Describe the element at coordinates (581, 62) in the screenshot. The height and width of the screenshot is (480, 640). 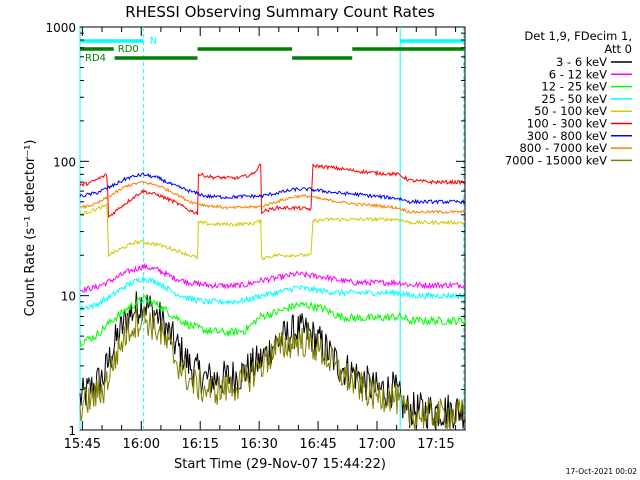
I see `legend-entry-label: 3 - 6 keV` at that location.